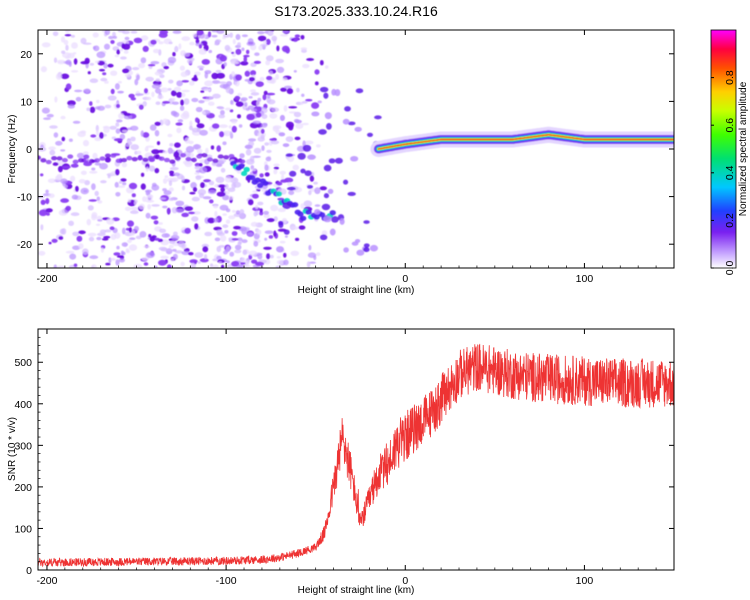 Image resolution: width=750 pixels, height=600 pixels. Describe the element at coordinates (23, 446) in the screenshot. I see `y-tick-label: 300` at that location.